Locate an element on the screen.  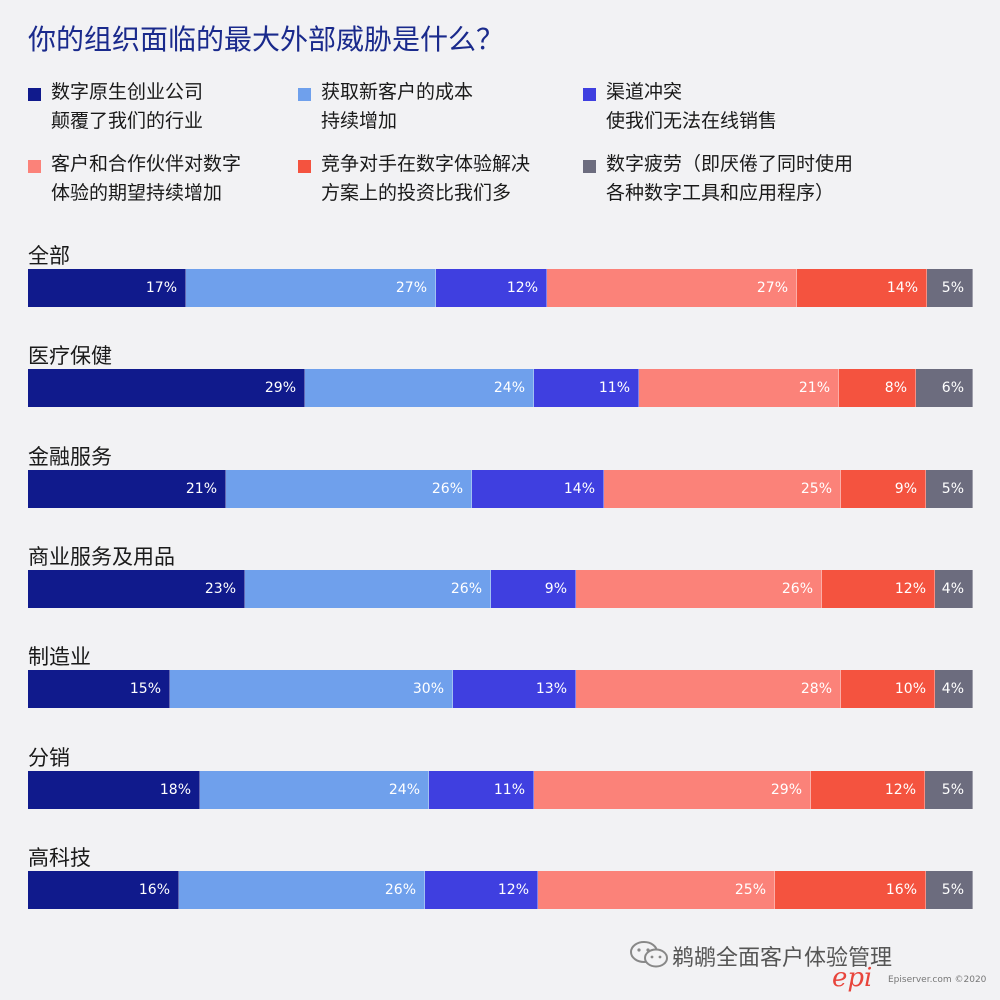
bar-segment: 8% is located at coordinates (877, 388).